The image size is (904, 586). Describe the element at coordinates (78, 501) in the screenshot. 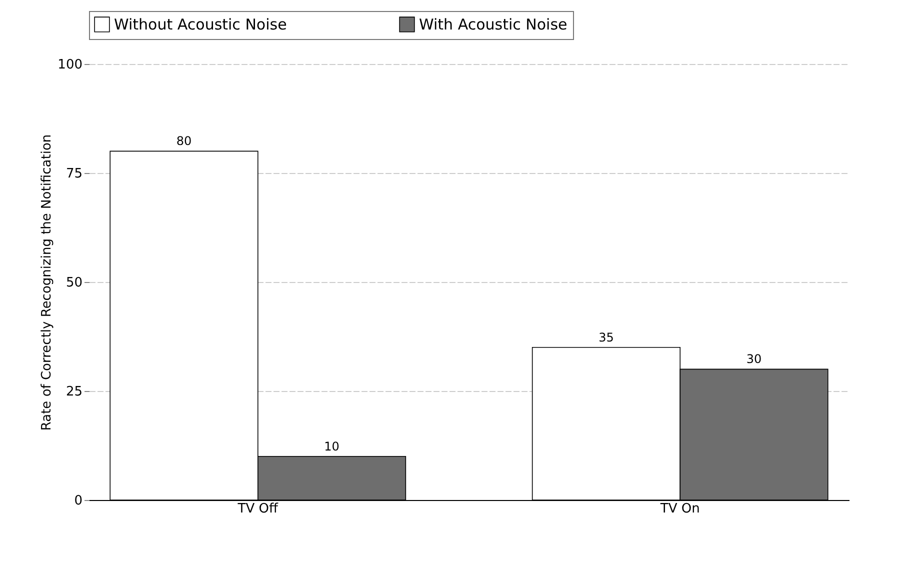

I see `y-tick-label: 0` at that location.